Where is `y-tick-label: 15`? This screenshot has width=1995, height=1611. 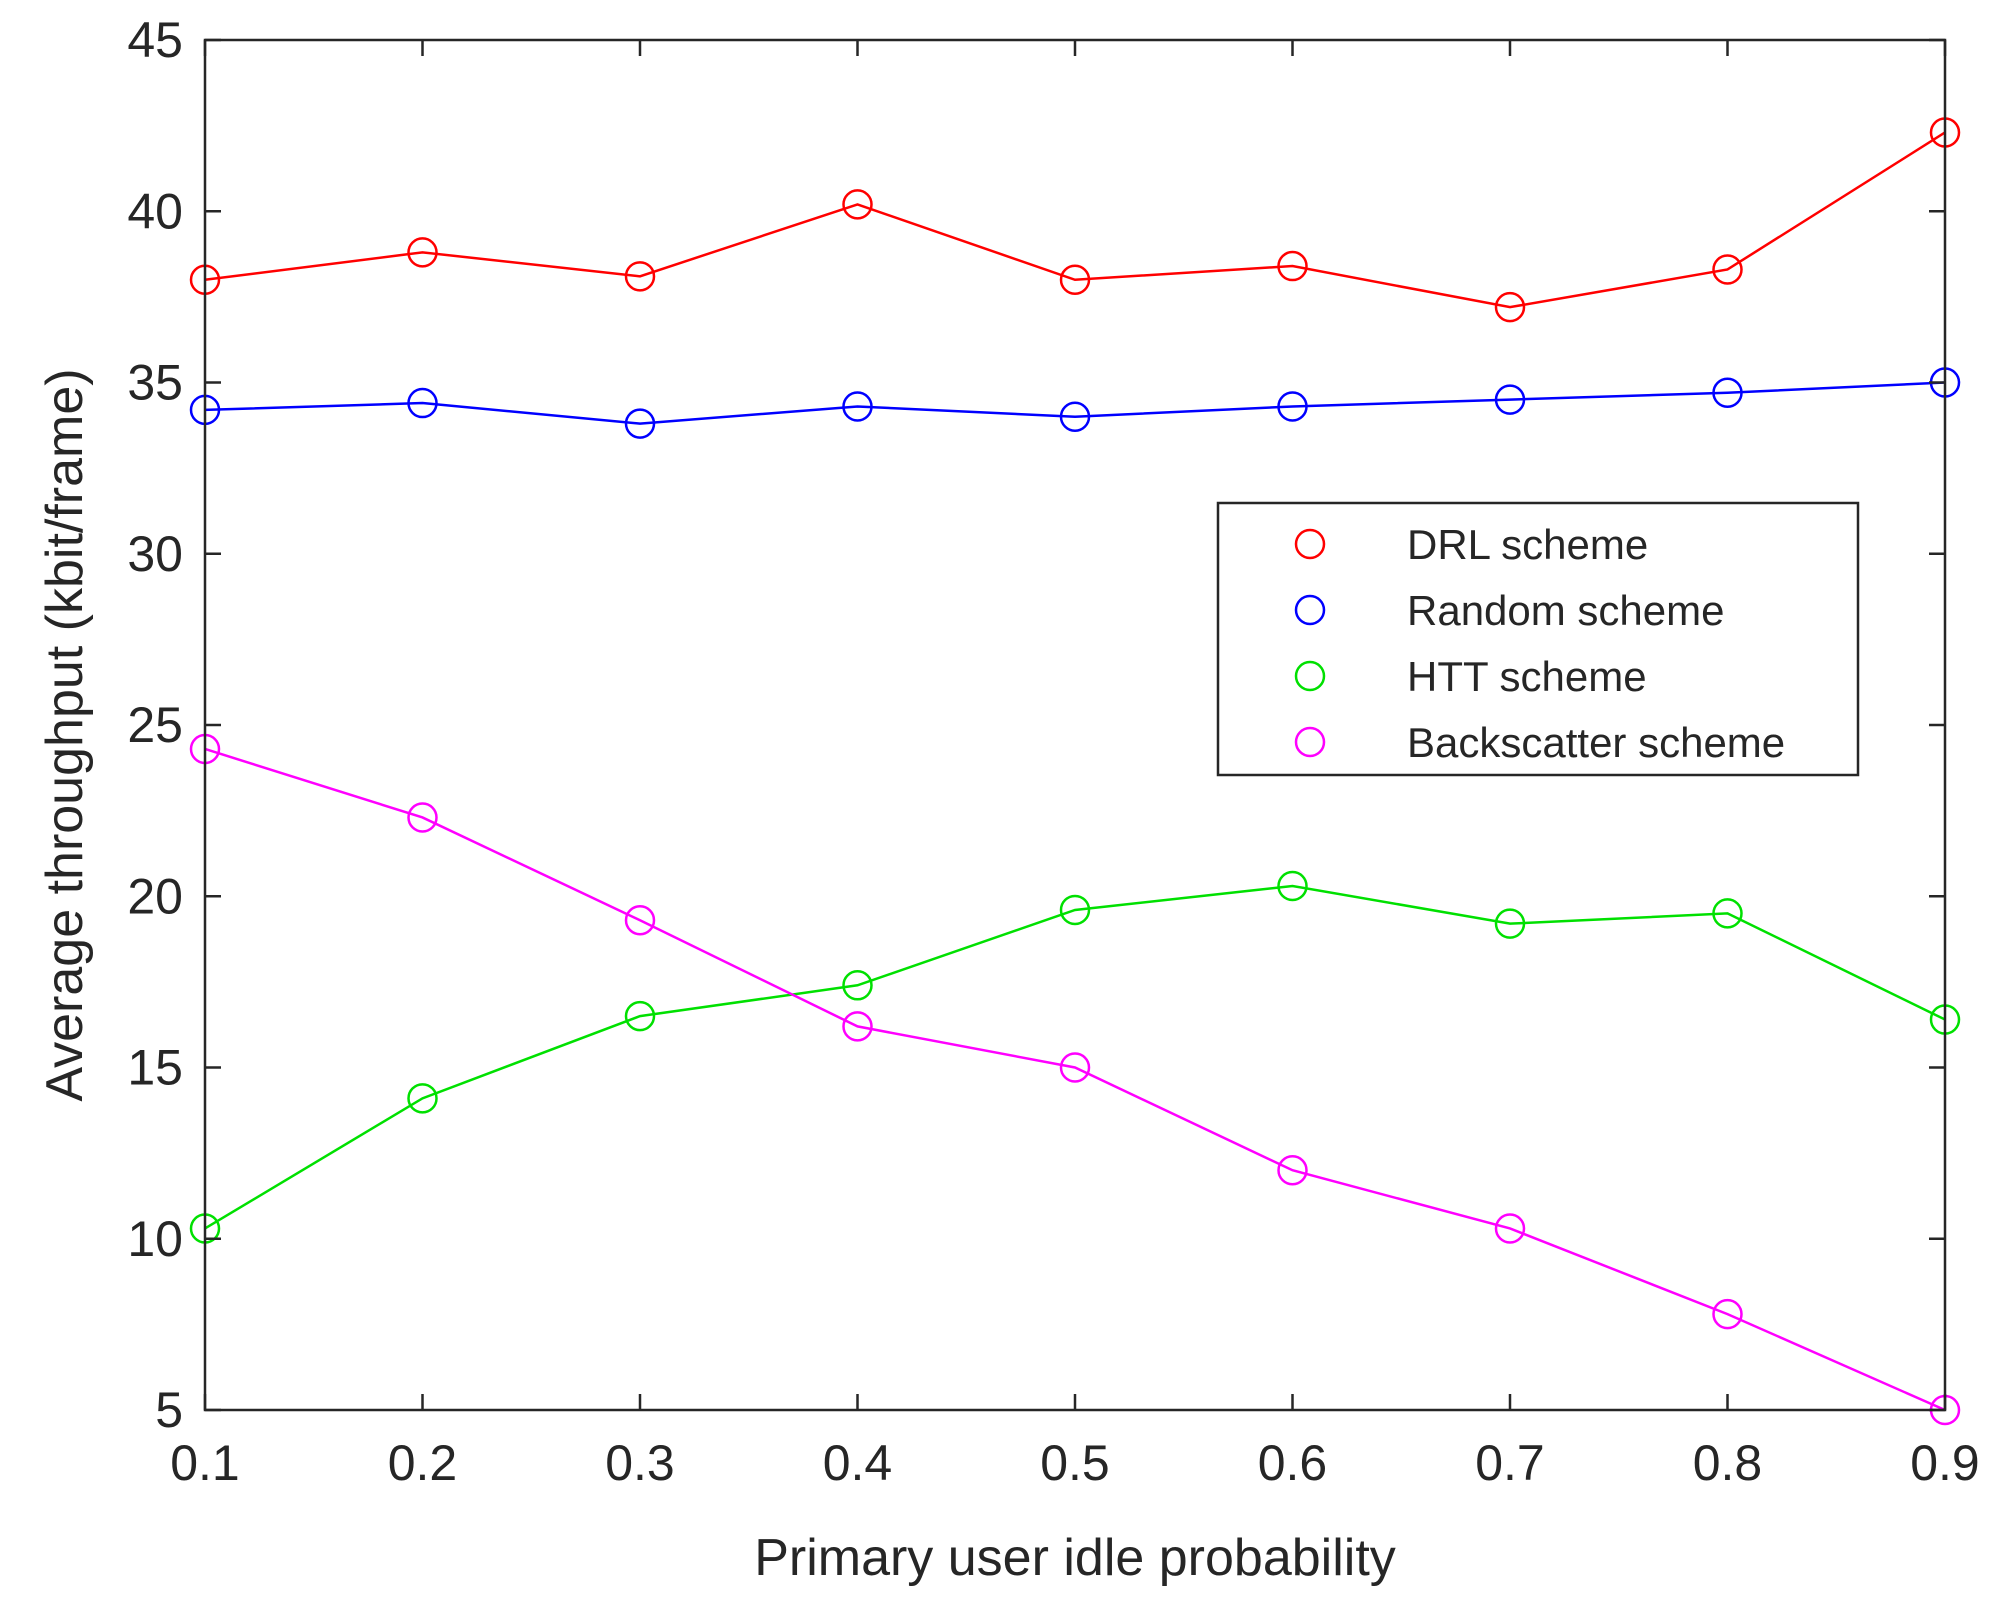
y-tick-label: 15 is located at coordinates (155, 1068).